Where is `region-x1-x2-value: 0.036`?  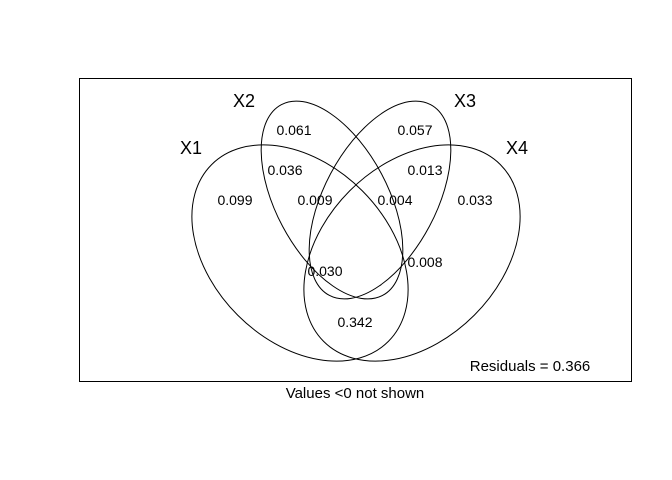 region-x1-x2-value: 0.036 is located at coordinates (284, 170).